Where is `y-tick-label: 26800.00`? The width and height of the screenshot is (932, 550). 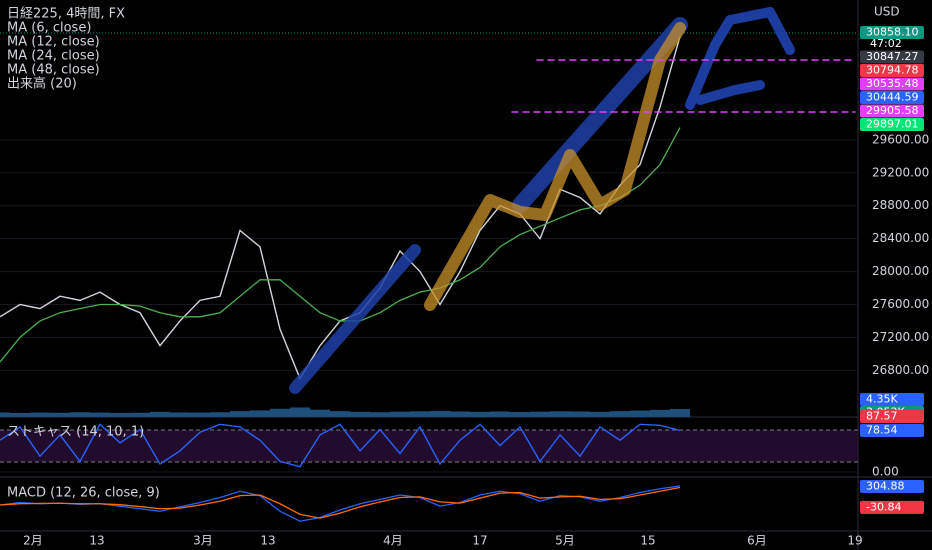
y-tick-label: 26800.00 is located at coordinates (900, 370).